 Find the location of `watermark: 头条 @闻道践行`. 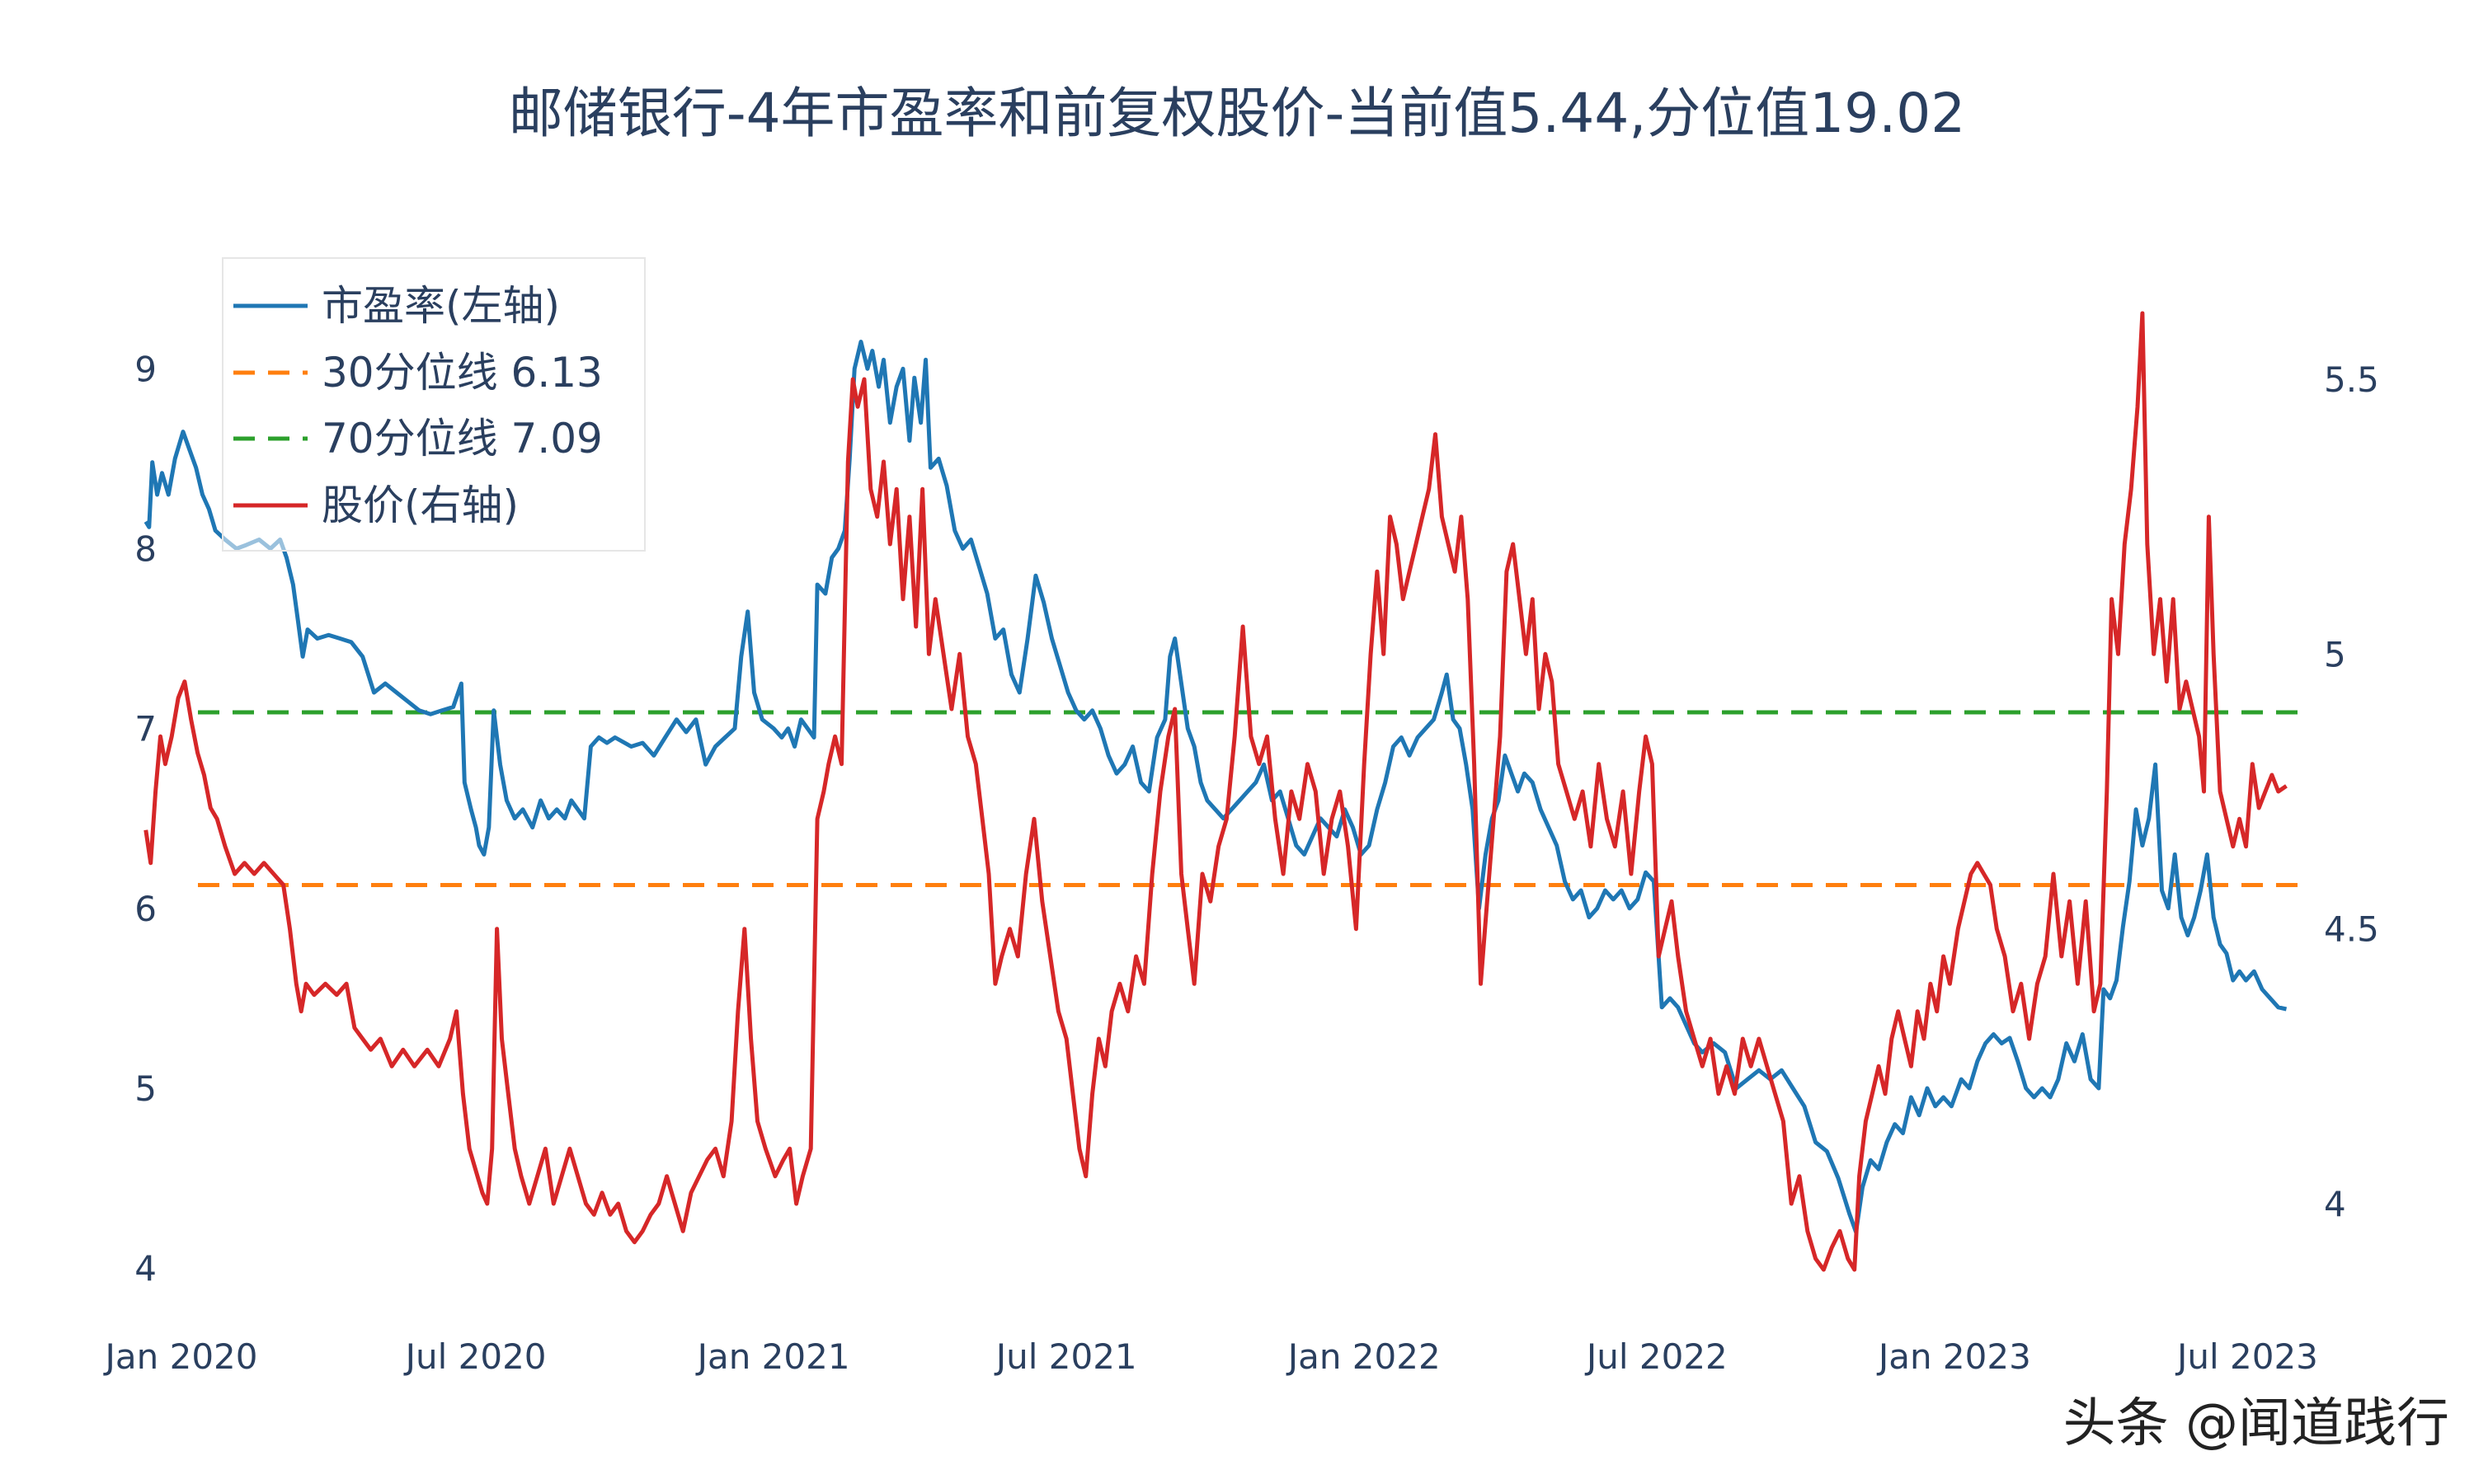

watermark: 头条 @闻道践行 is located at coordinates (2256, 1423).